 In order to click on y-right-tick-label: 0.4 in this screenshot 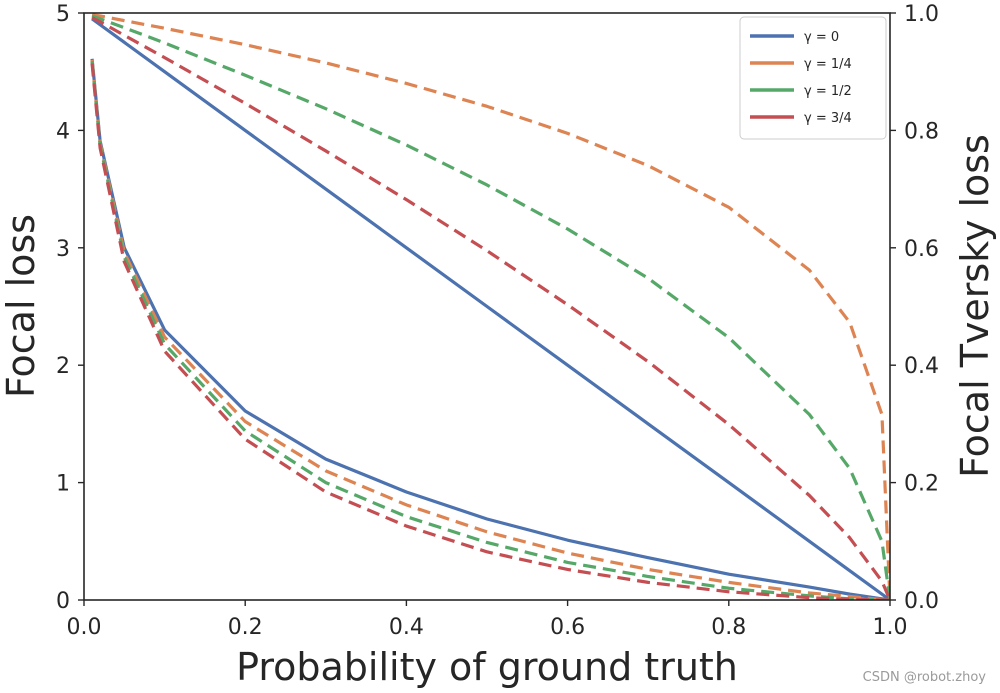, I will do `click(921, 366)`.